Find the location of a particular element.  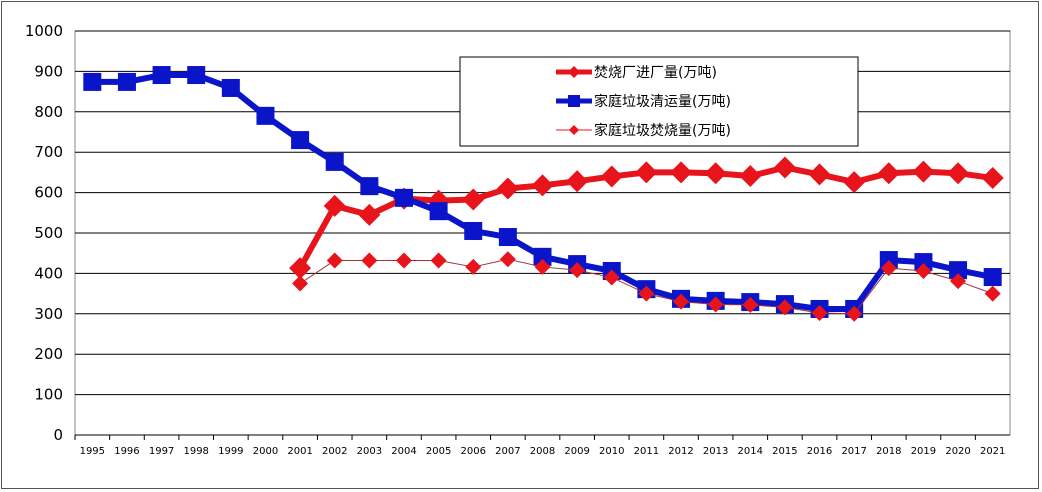

x-tick-label: 2006 is located at coordinates (473, 451).